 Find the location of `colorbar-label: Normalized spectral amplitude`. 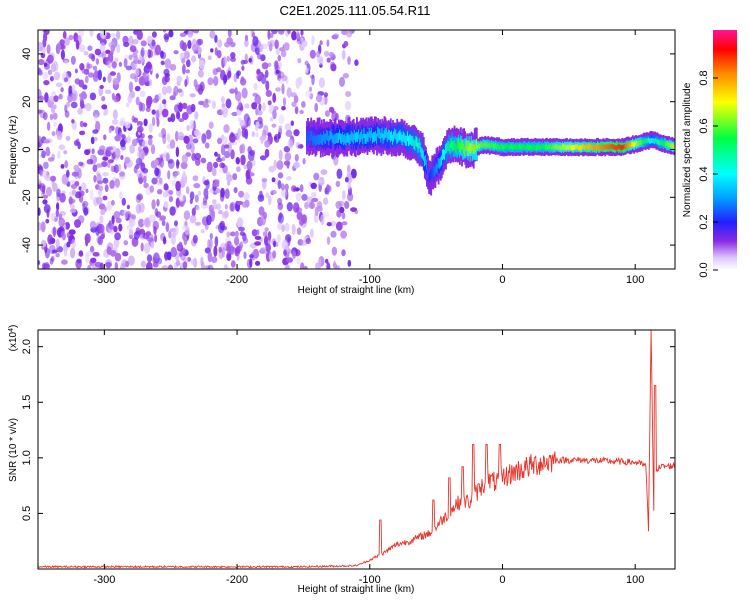

colorbar-label: Normalized spectral amplitude is located at coordinates (687, 149).